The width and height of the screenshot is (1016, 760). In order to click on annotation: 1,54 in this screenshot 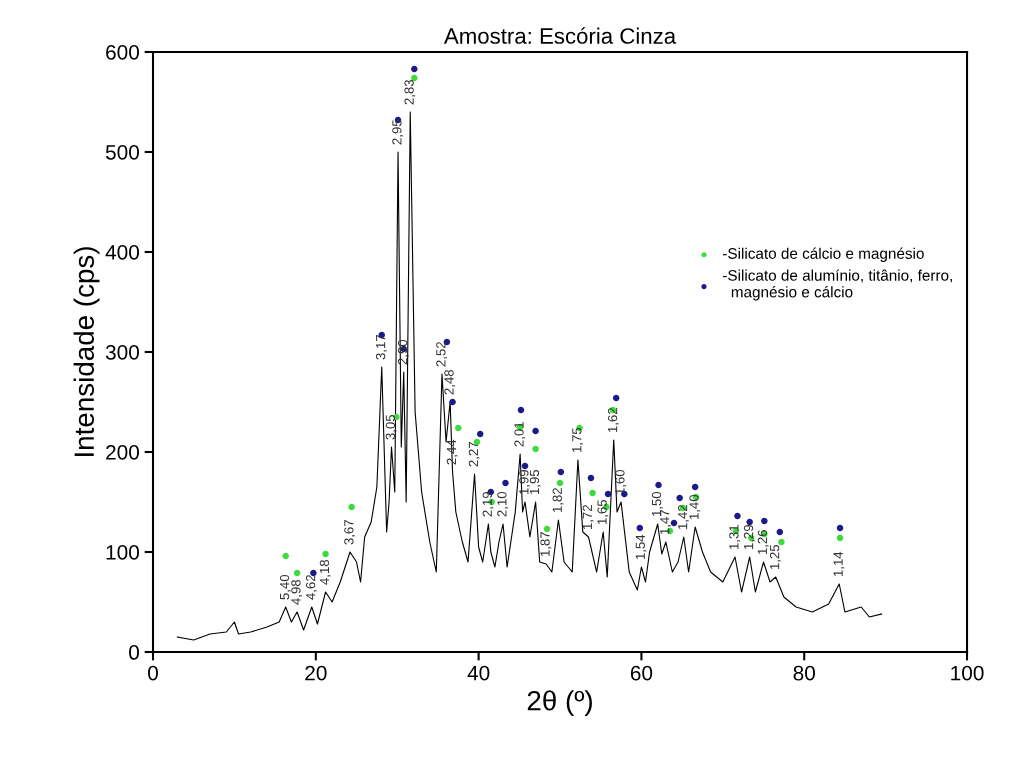, I will do `click(641, 547)`.